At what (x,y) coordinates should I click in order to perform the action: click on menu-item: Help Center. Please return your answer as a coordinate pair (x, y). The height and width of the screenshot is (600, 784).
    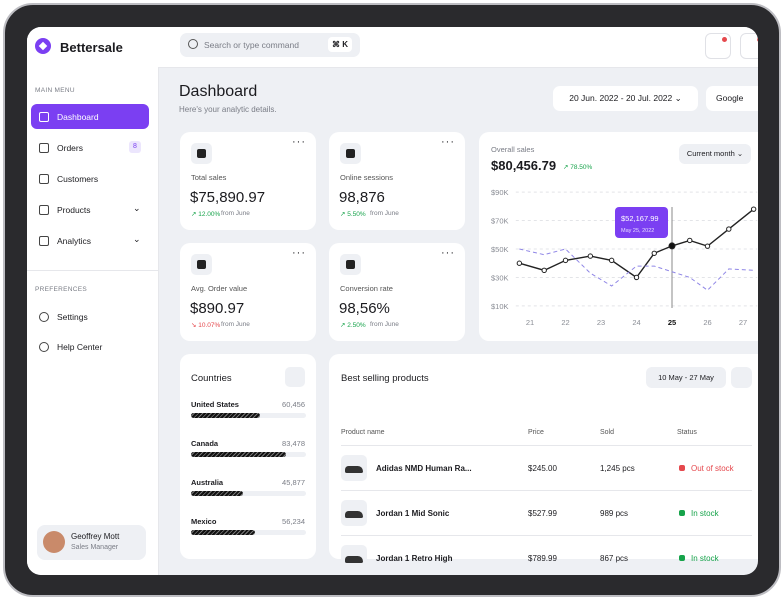
    Looking at the image, I should click on (90, 346).